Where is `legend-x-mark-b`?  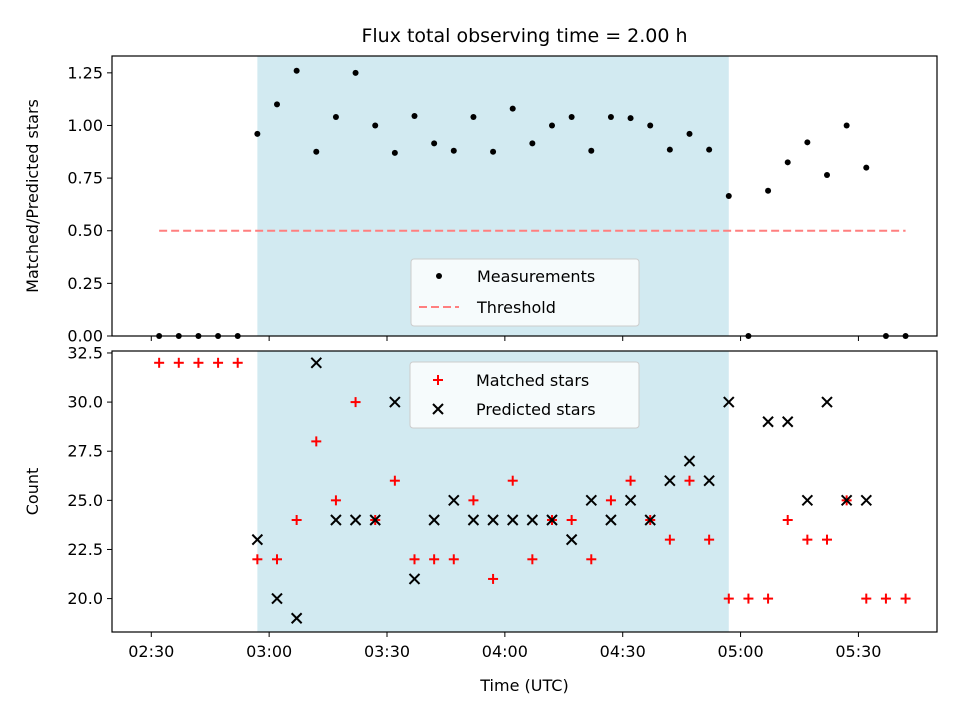 legend-x-mark-b is located at coordinates (438, 409).